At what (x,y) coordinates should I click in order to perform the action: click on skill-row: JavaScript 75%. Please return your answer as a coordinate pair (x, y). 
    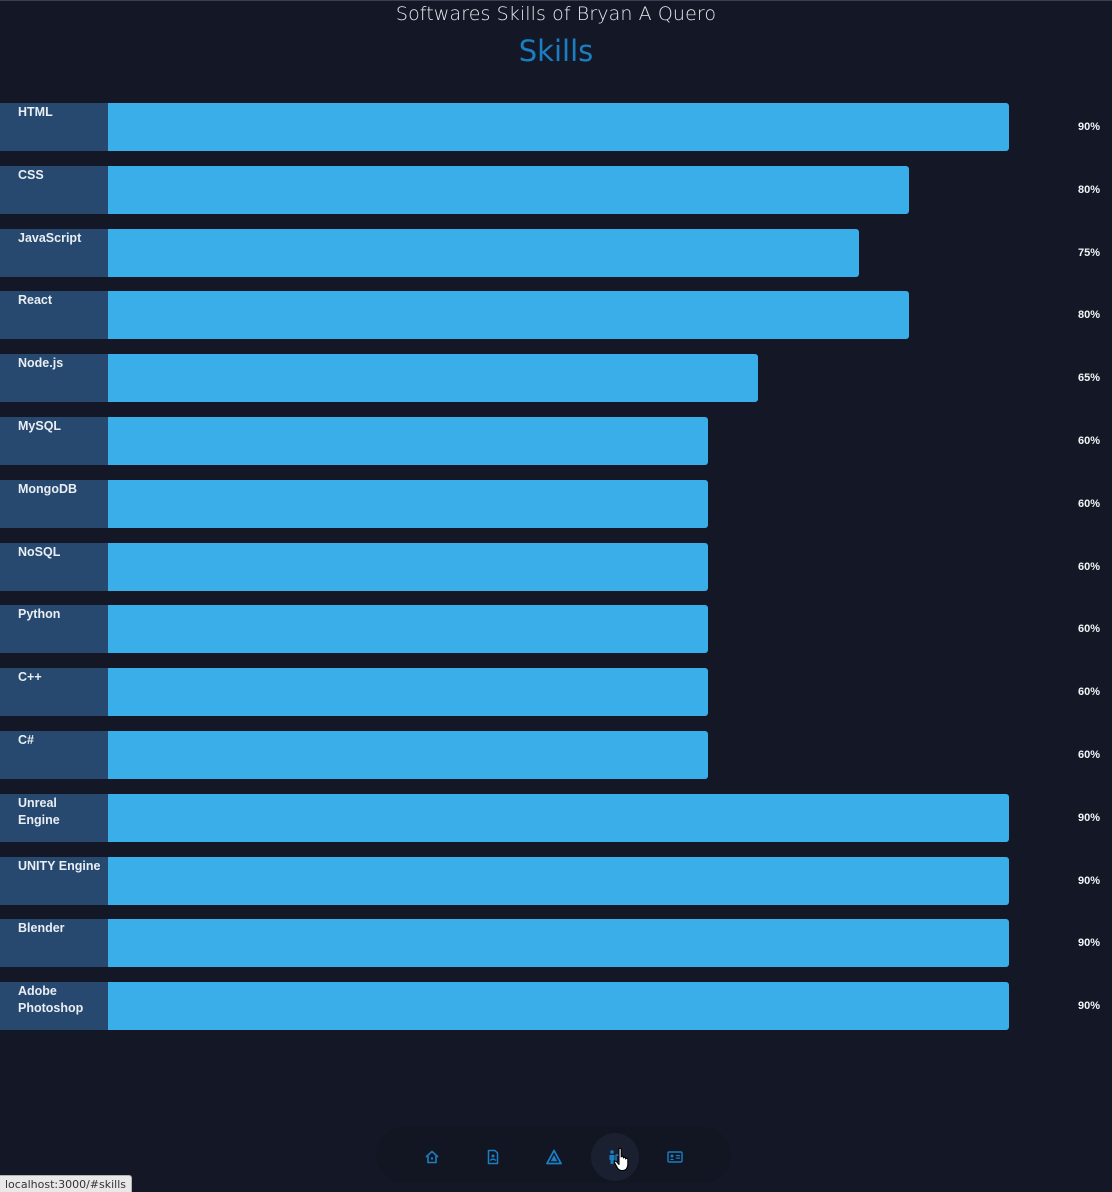
    Looking at the image, I should click on (556, 252).